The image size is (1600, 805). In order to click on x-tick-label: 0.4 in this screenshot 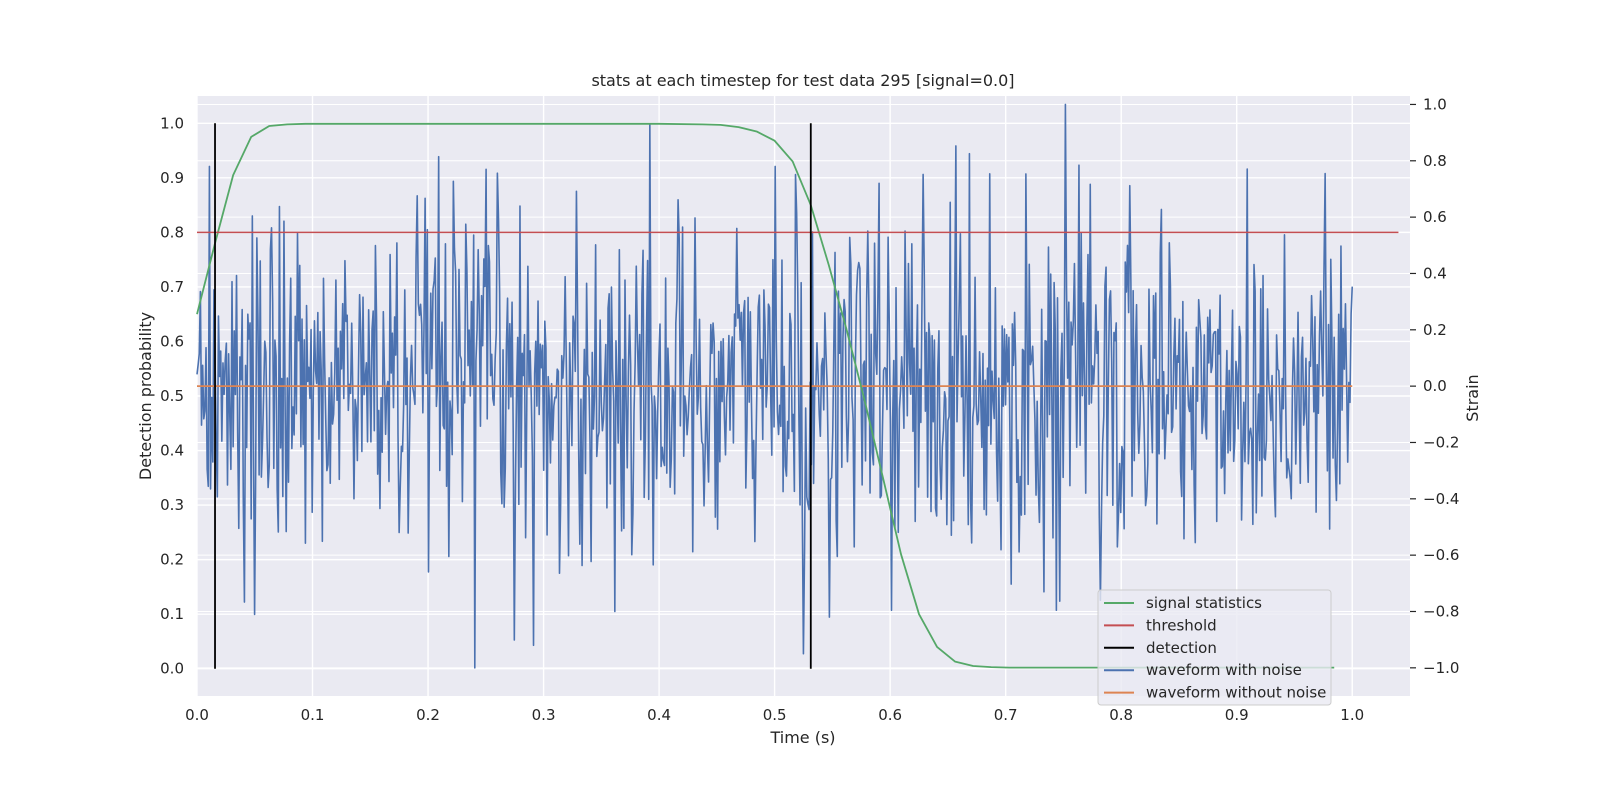, I will do `click(659, 715)`.